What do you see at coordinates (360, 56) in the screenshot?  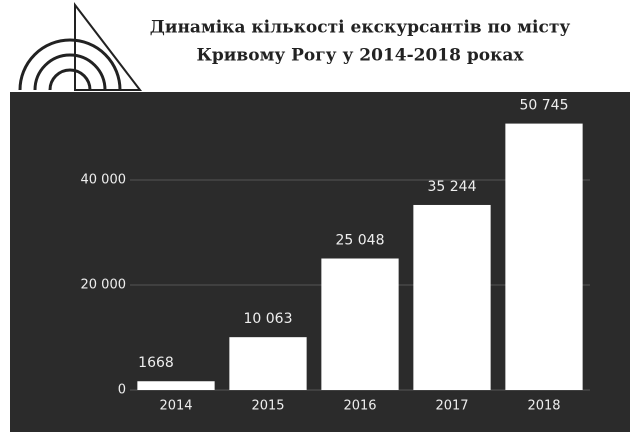 I see `chart-title: Кривому Рогу у 2014-2018 роках` at bounding box center [360, 56].